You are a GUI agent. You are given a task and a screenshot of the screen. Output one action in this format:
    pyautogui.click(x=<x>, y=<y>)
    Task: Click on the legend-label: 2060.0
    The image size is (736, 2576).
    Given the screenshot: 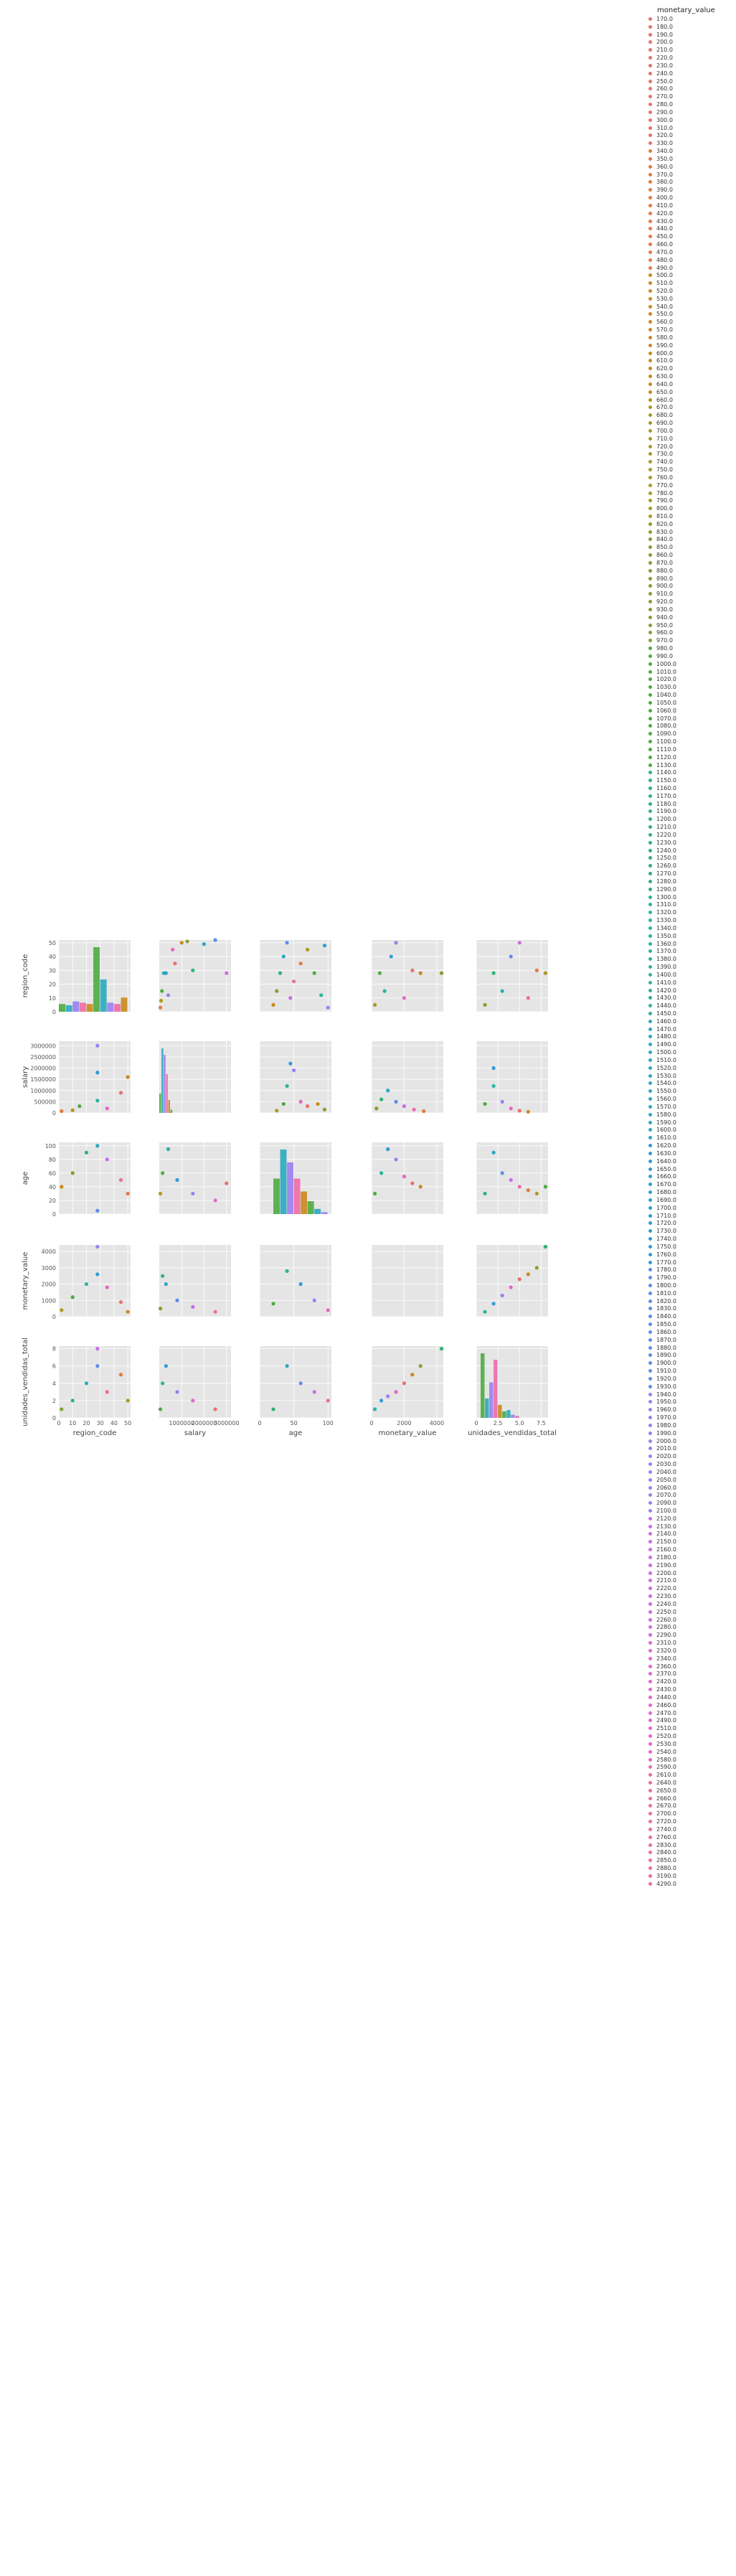 What is the action you would take?
    pyautogui.click(x=666, y=1487)
    